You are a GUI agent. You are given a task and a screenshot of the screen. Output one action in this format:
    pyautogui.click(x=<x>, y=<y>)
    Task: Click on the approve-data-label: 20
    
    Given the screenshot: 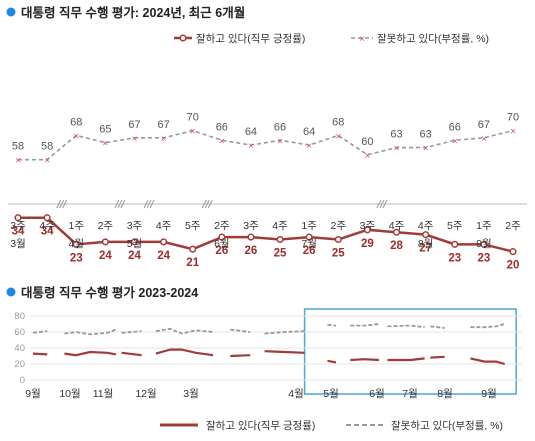 What is the action you would take?
    pyautogui.click(x=513, y=266)
    